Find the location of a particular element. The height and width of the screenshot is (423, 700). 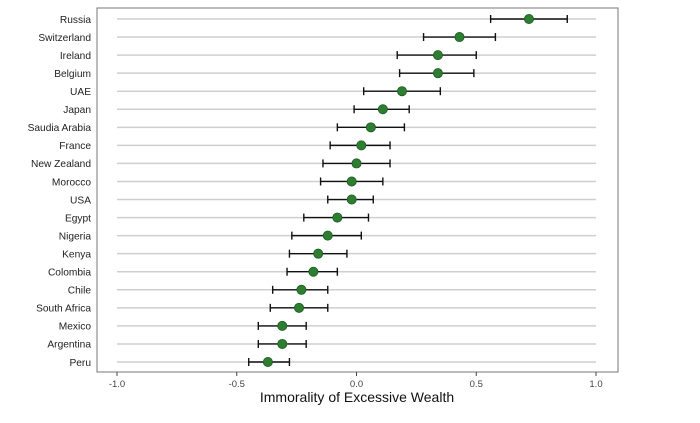

ytick-label-argentina: Argentina is located at coordinates (69, 345).